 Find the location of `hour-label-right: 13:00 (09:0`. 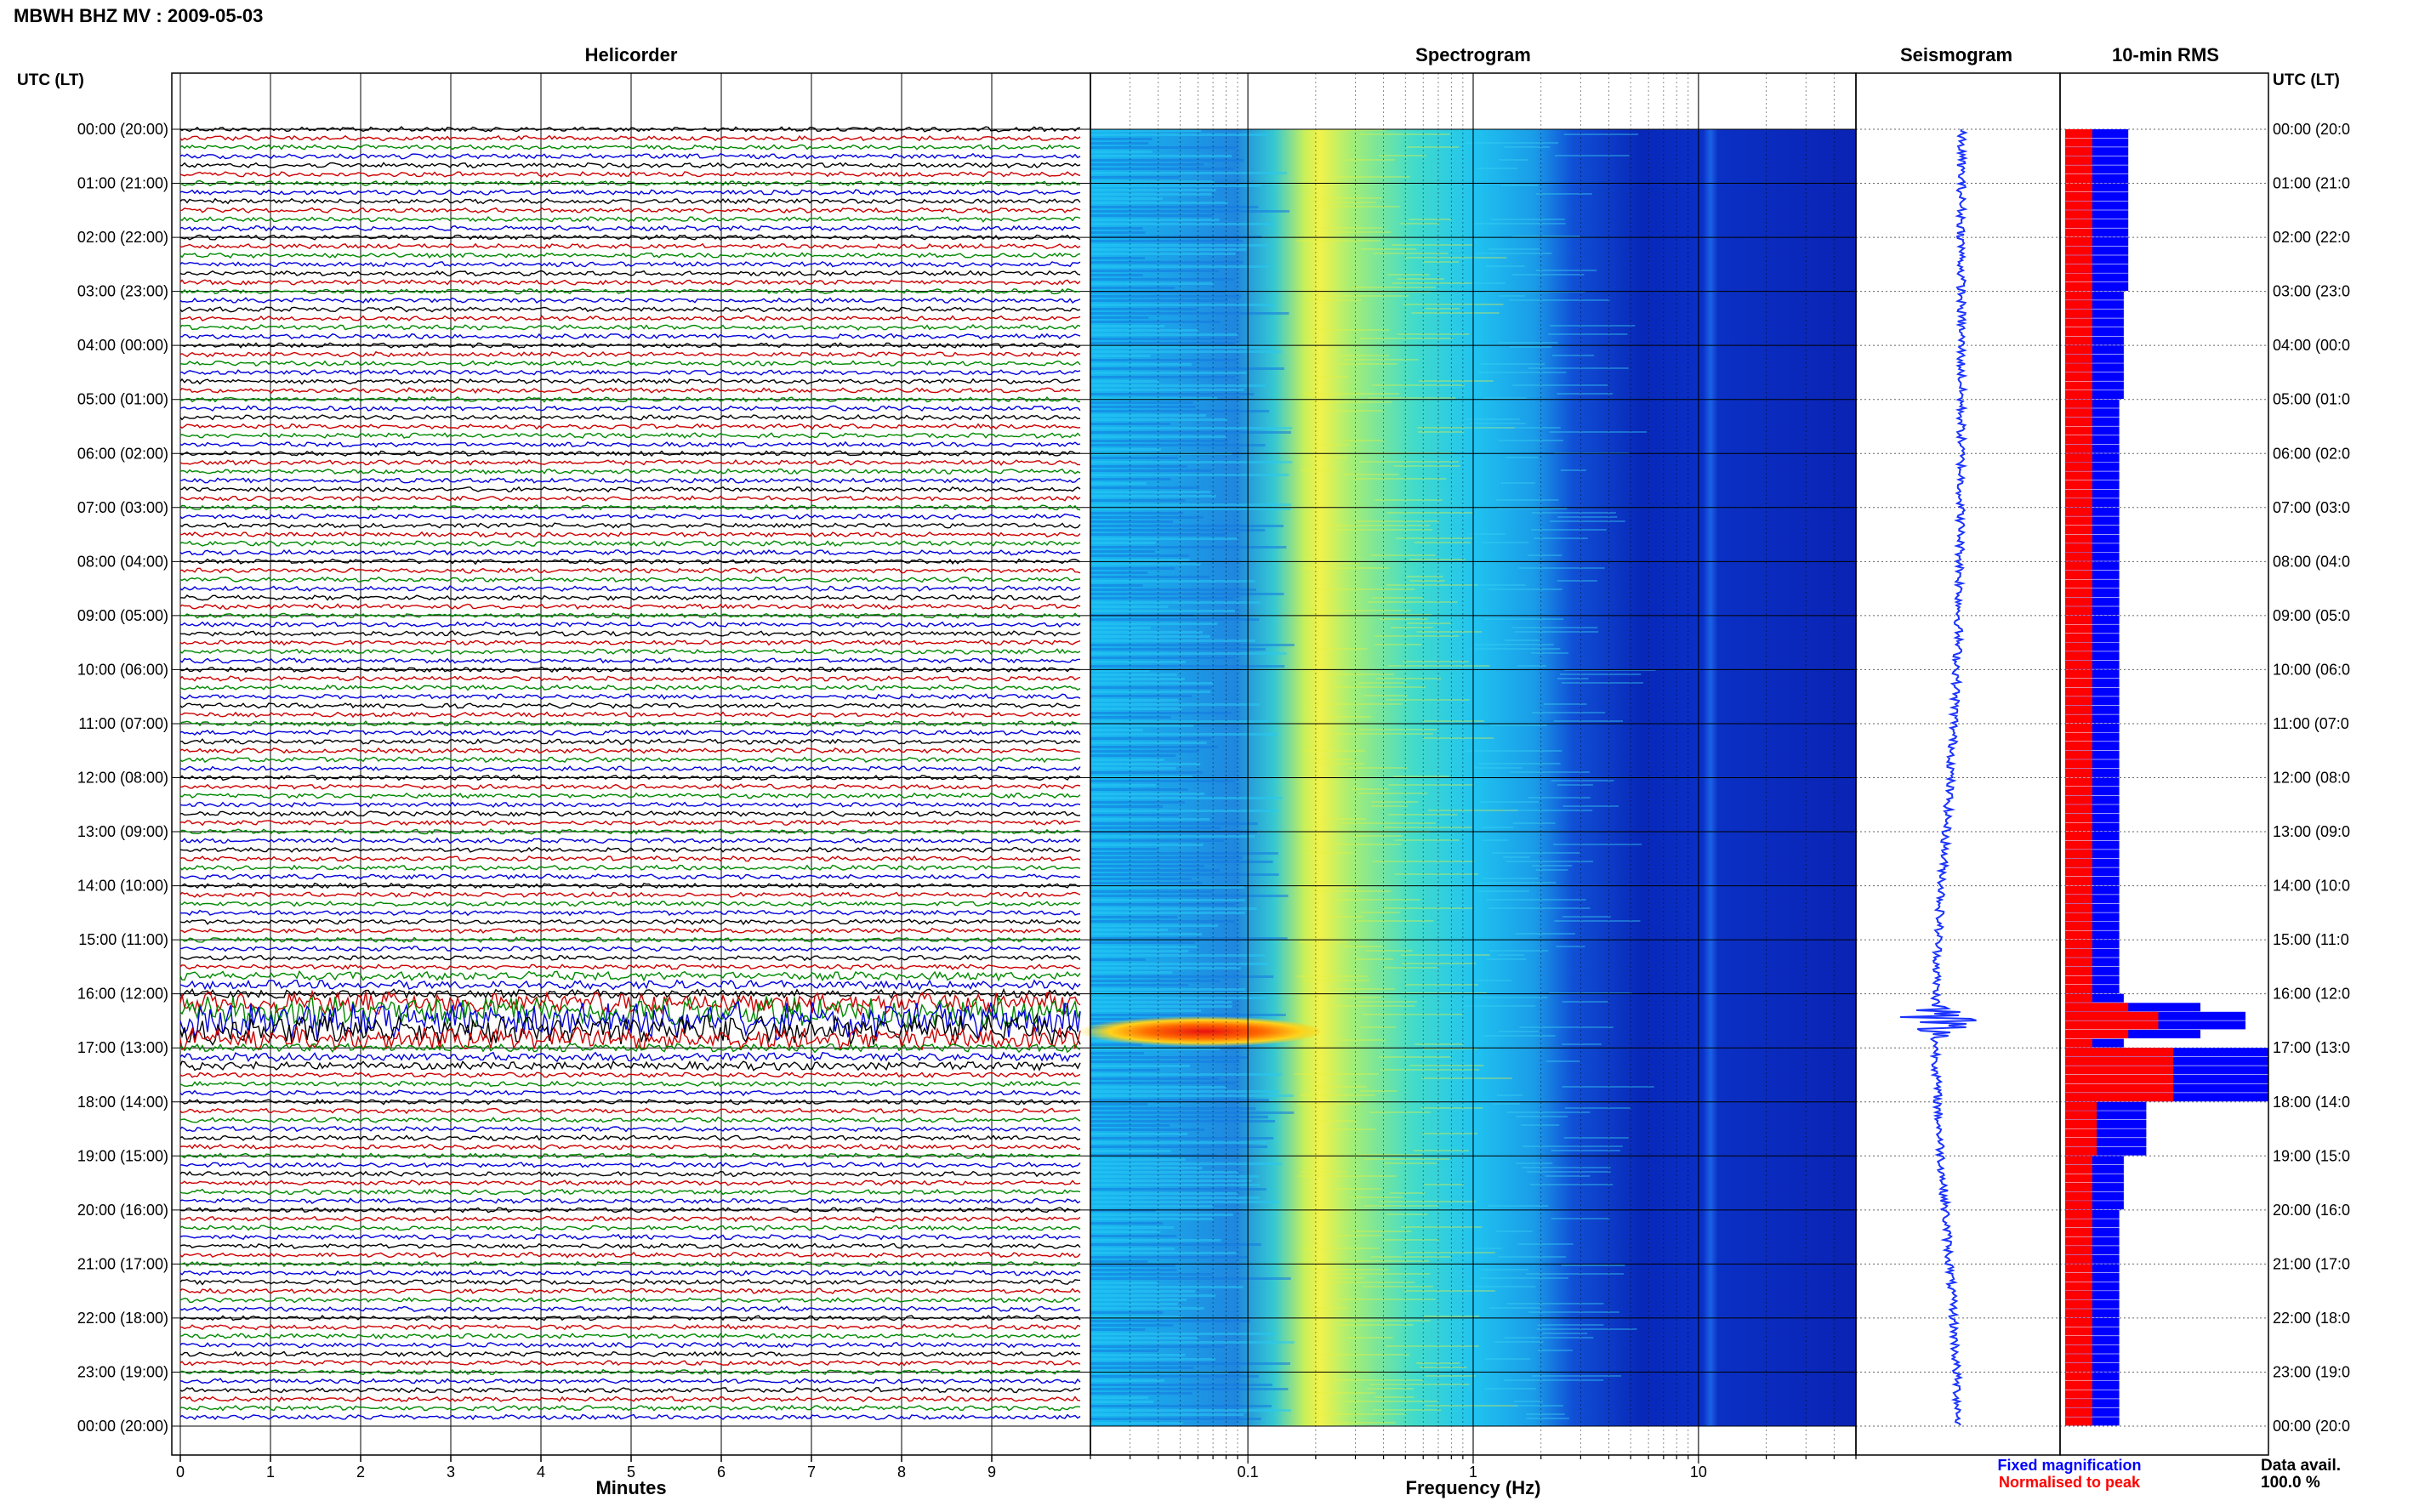

hour-label-right: 13:00 (09:0 is located at coordinates (2311, 831).